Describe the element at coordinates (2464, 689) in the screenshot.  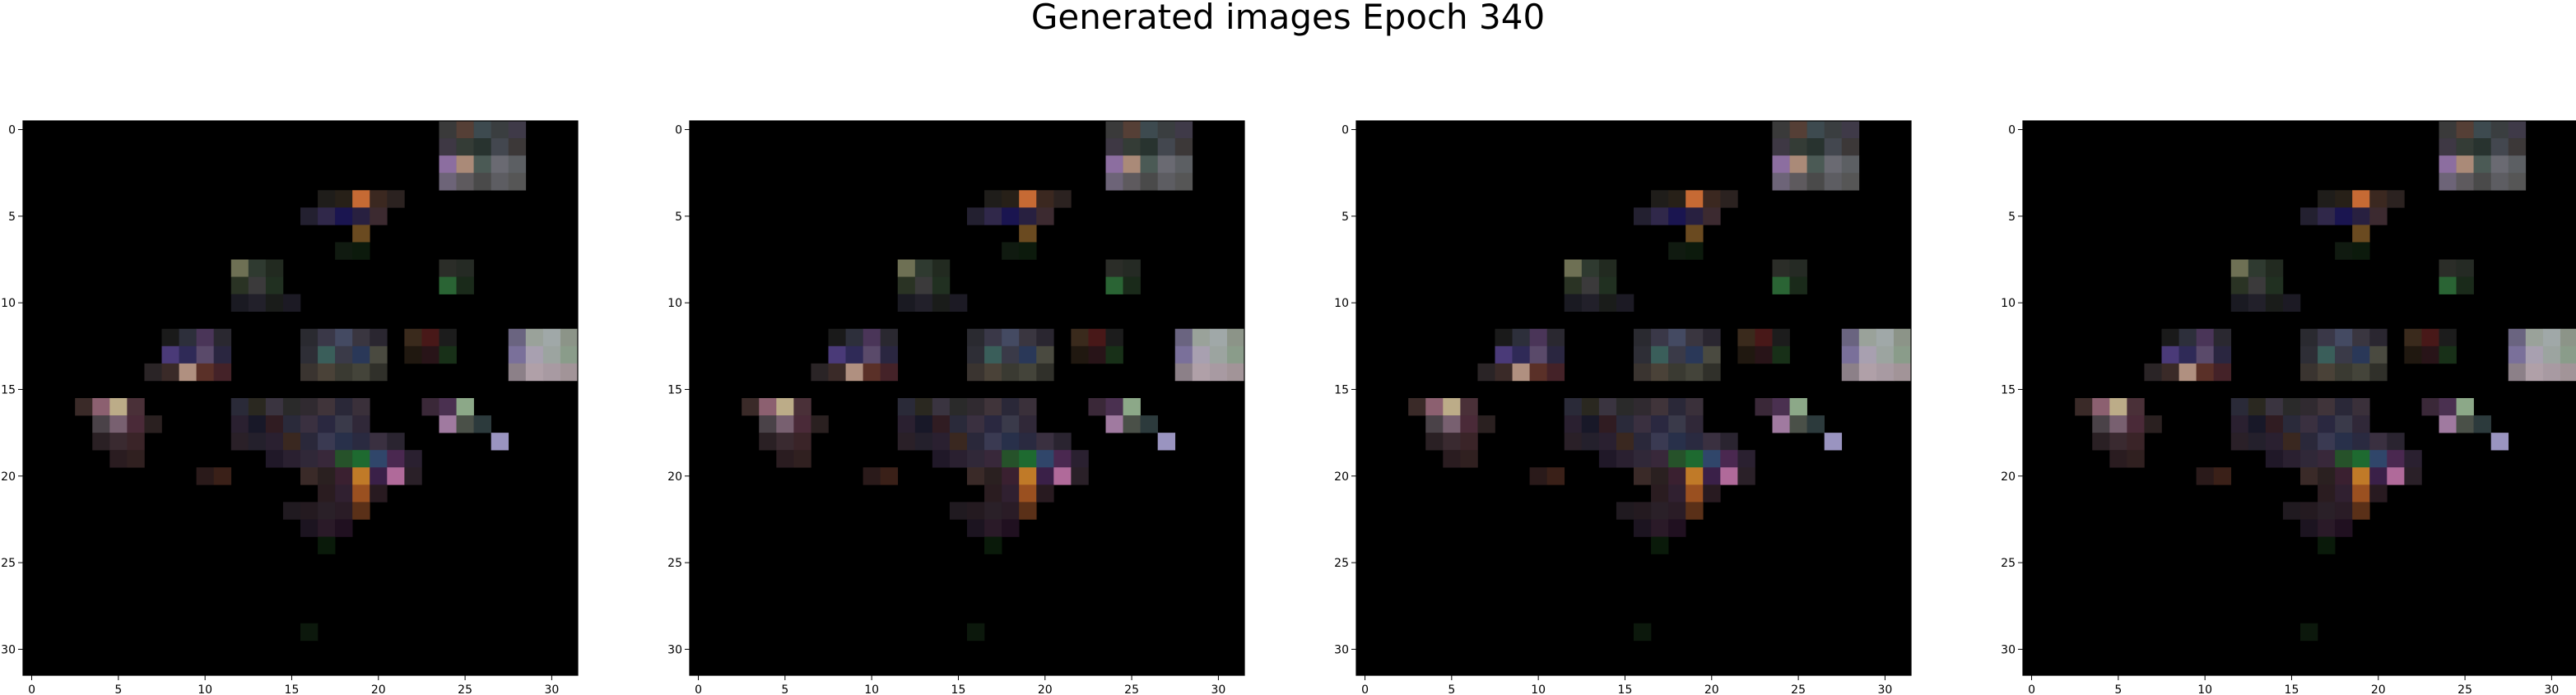
I see `x-tick-label: 25` at that location.